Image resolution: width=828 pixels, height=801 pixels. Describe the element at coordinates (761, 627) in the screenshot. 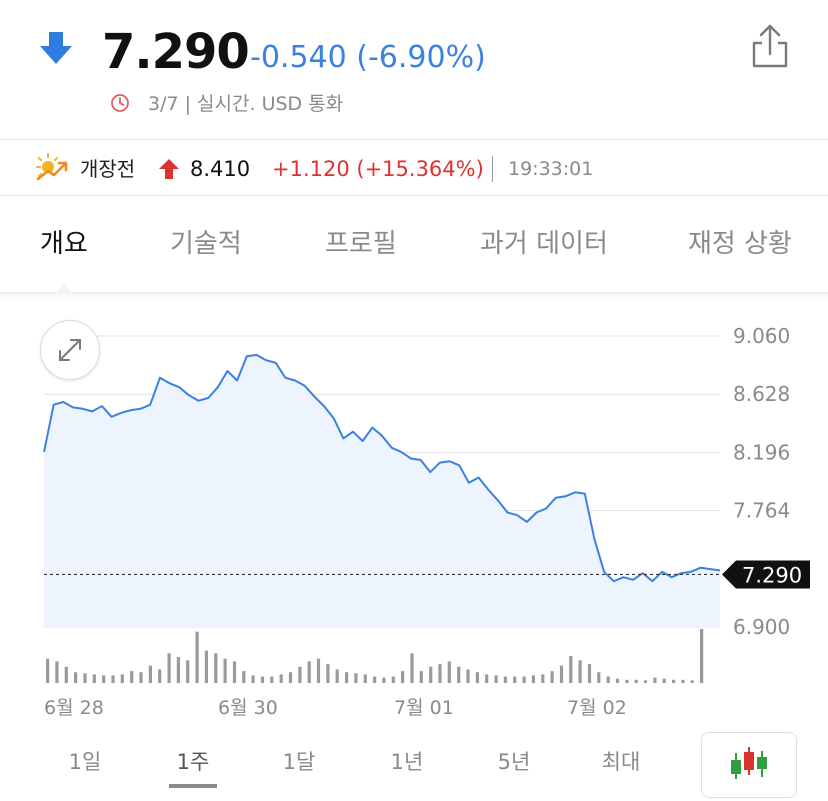

I see `y-tick-label: 6.900` at that location.